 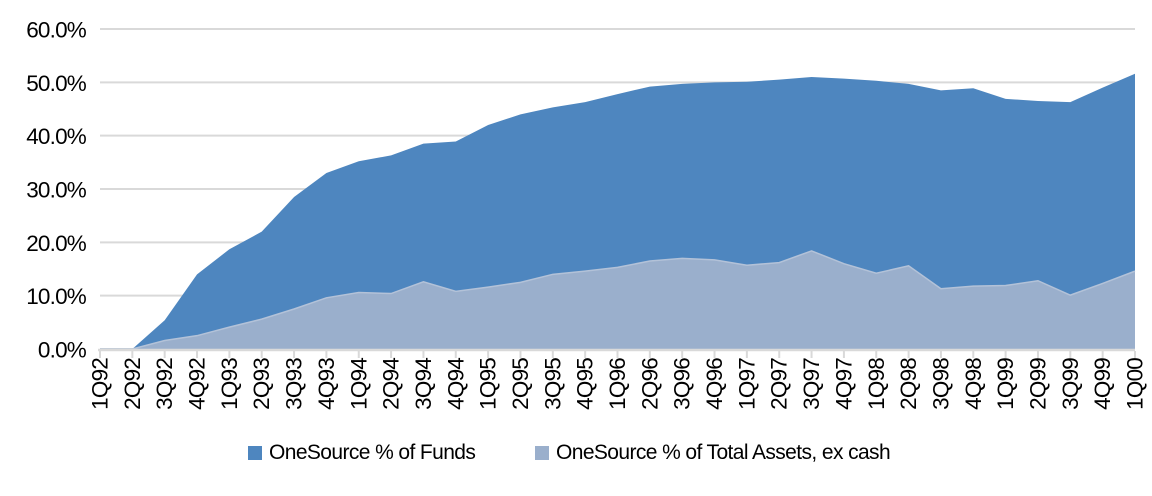 What do you see at coordinates (62, 350) in the screenshot?
I see `y-tick-label: 0.0%` at bounding box center [62, 350].